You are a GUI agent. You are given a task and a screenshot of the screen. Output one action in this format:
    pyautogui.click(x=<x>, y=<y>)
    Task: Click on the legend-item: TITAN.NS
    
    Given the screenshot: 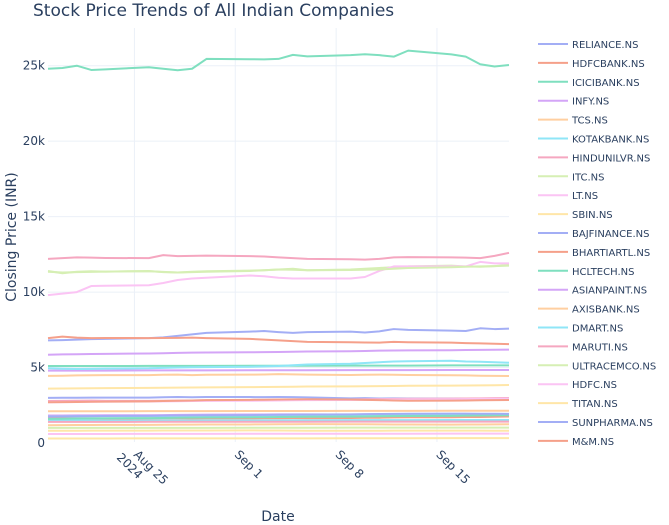 What is the action you would take?
    pyautogui.click(x=578, y=404)
    